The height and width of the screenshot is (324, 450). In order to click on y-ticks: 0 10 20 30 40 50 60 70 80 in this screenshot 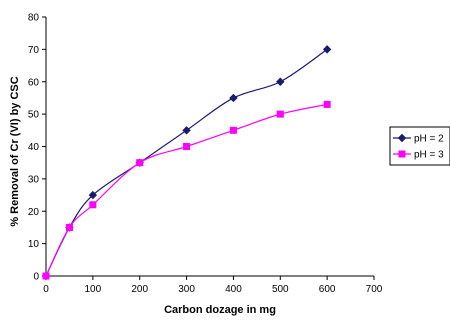, I will do `click(37, 148)`.